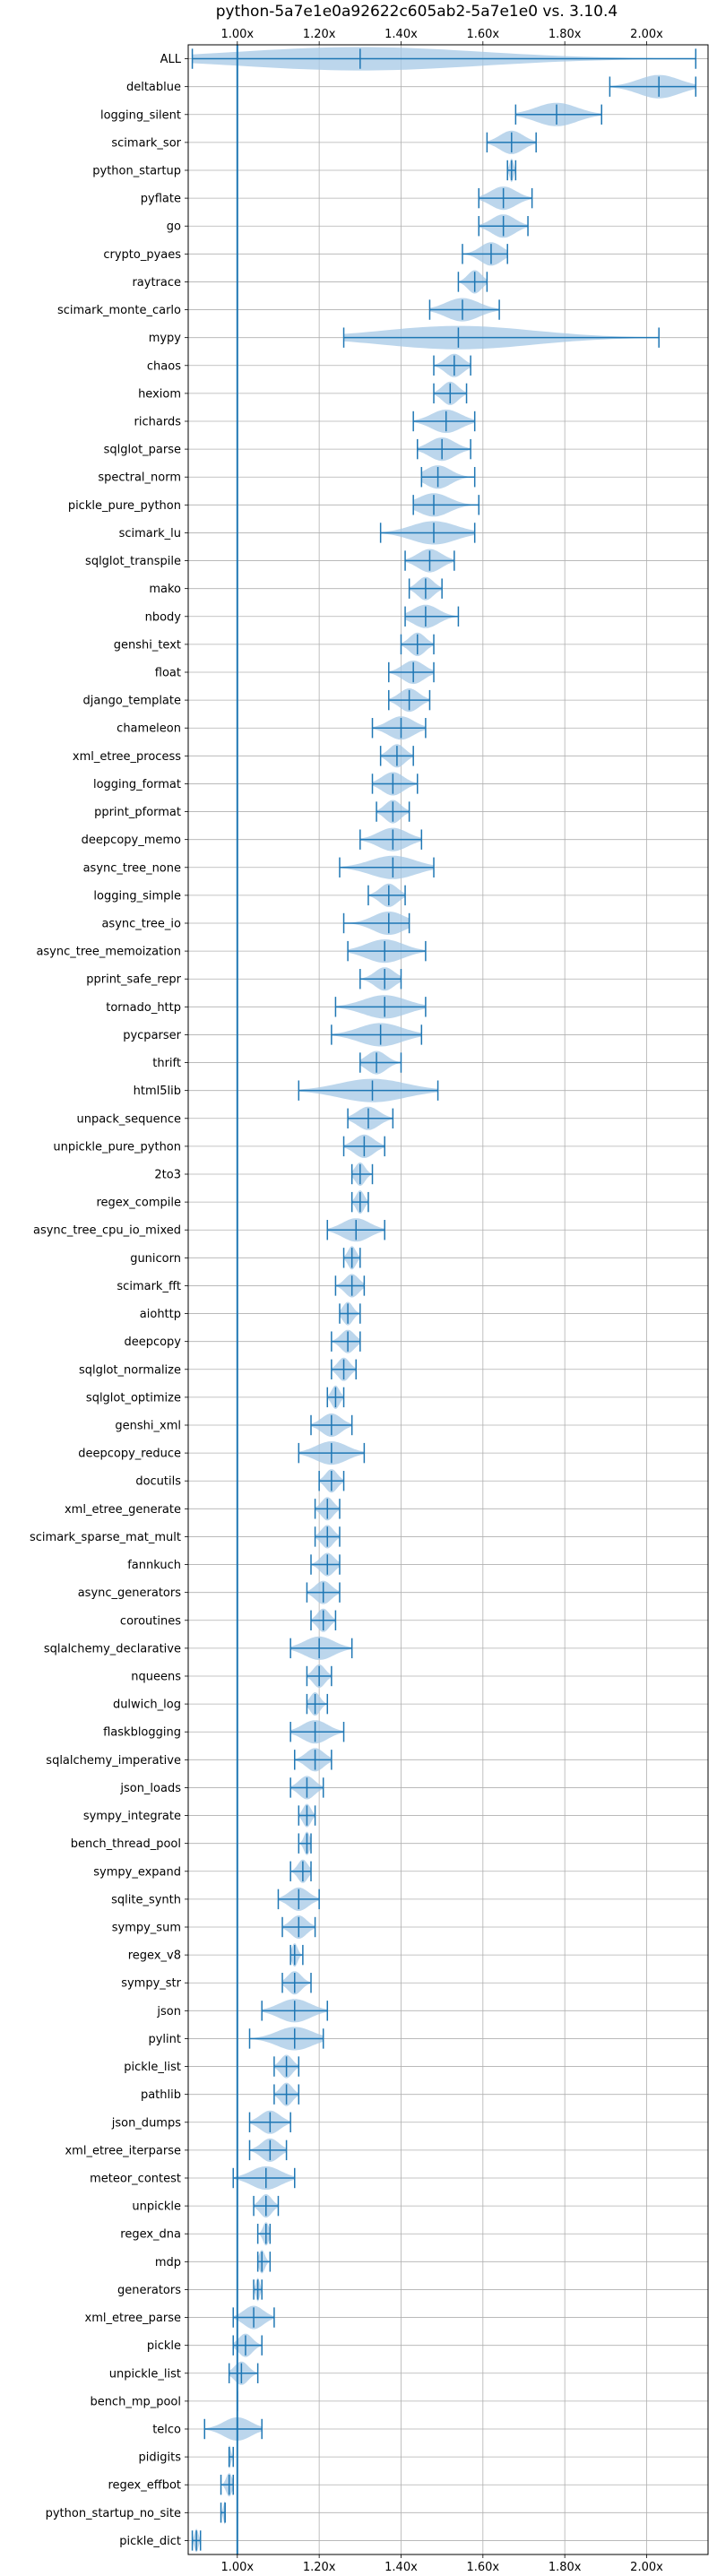  I want to click on x-tick-label-bottom: 1.80x, so click(565, 2566).